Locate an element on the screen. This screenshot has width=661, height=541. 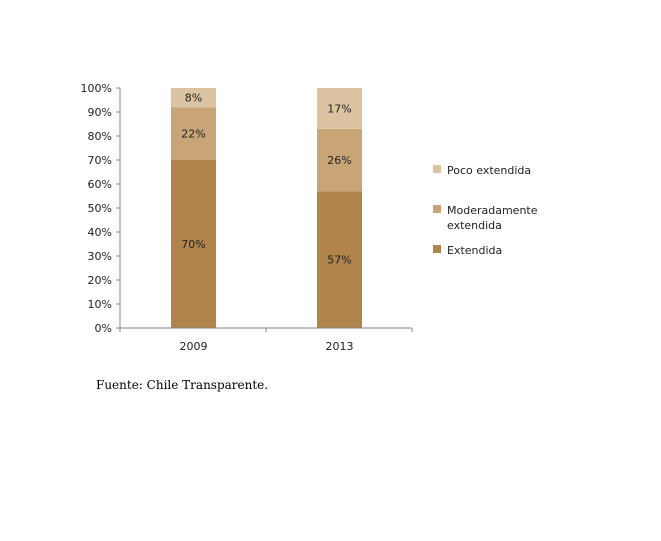
y-tick-label: 30% is located at coordinates (100, 256).